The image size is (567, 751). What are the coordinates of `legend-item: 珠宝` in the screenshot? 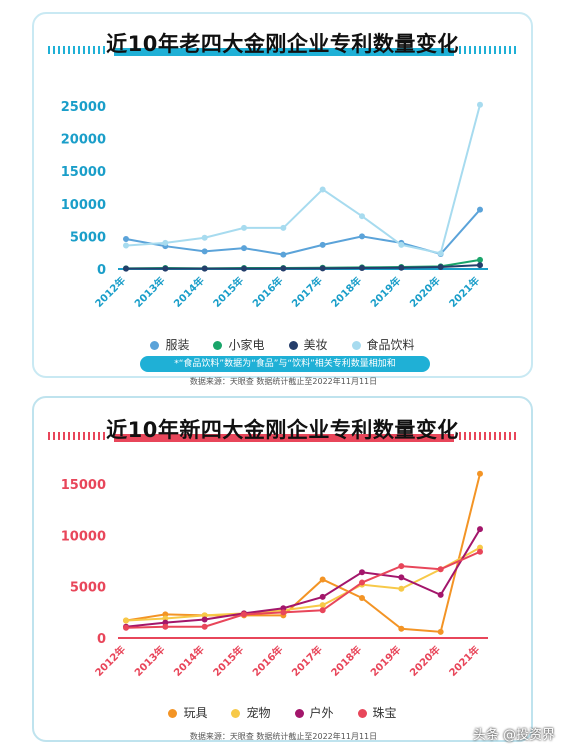 It's located at (377, 712).